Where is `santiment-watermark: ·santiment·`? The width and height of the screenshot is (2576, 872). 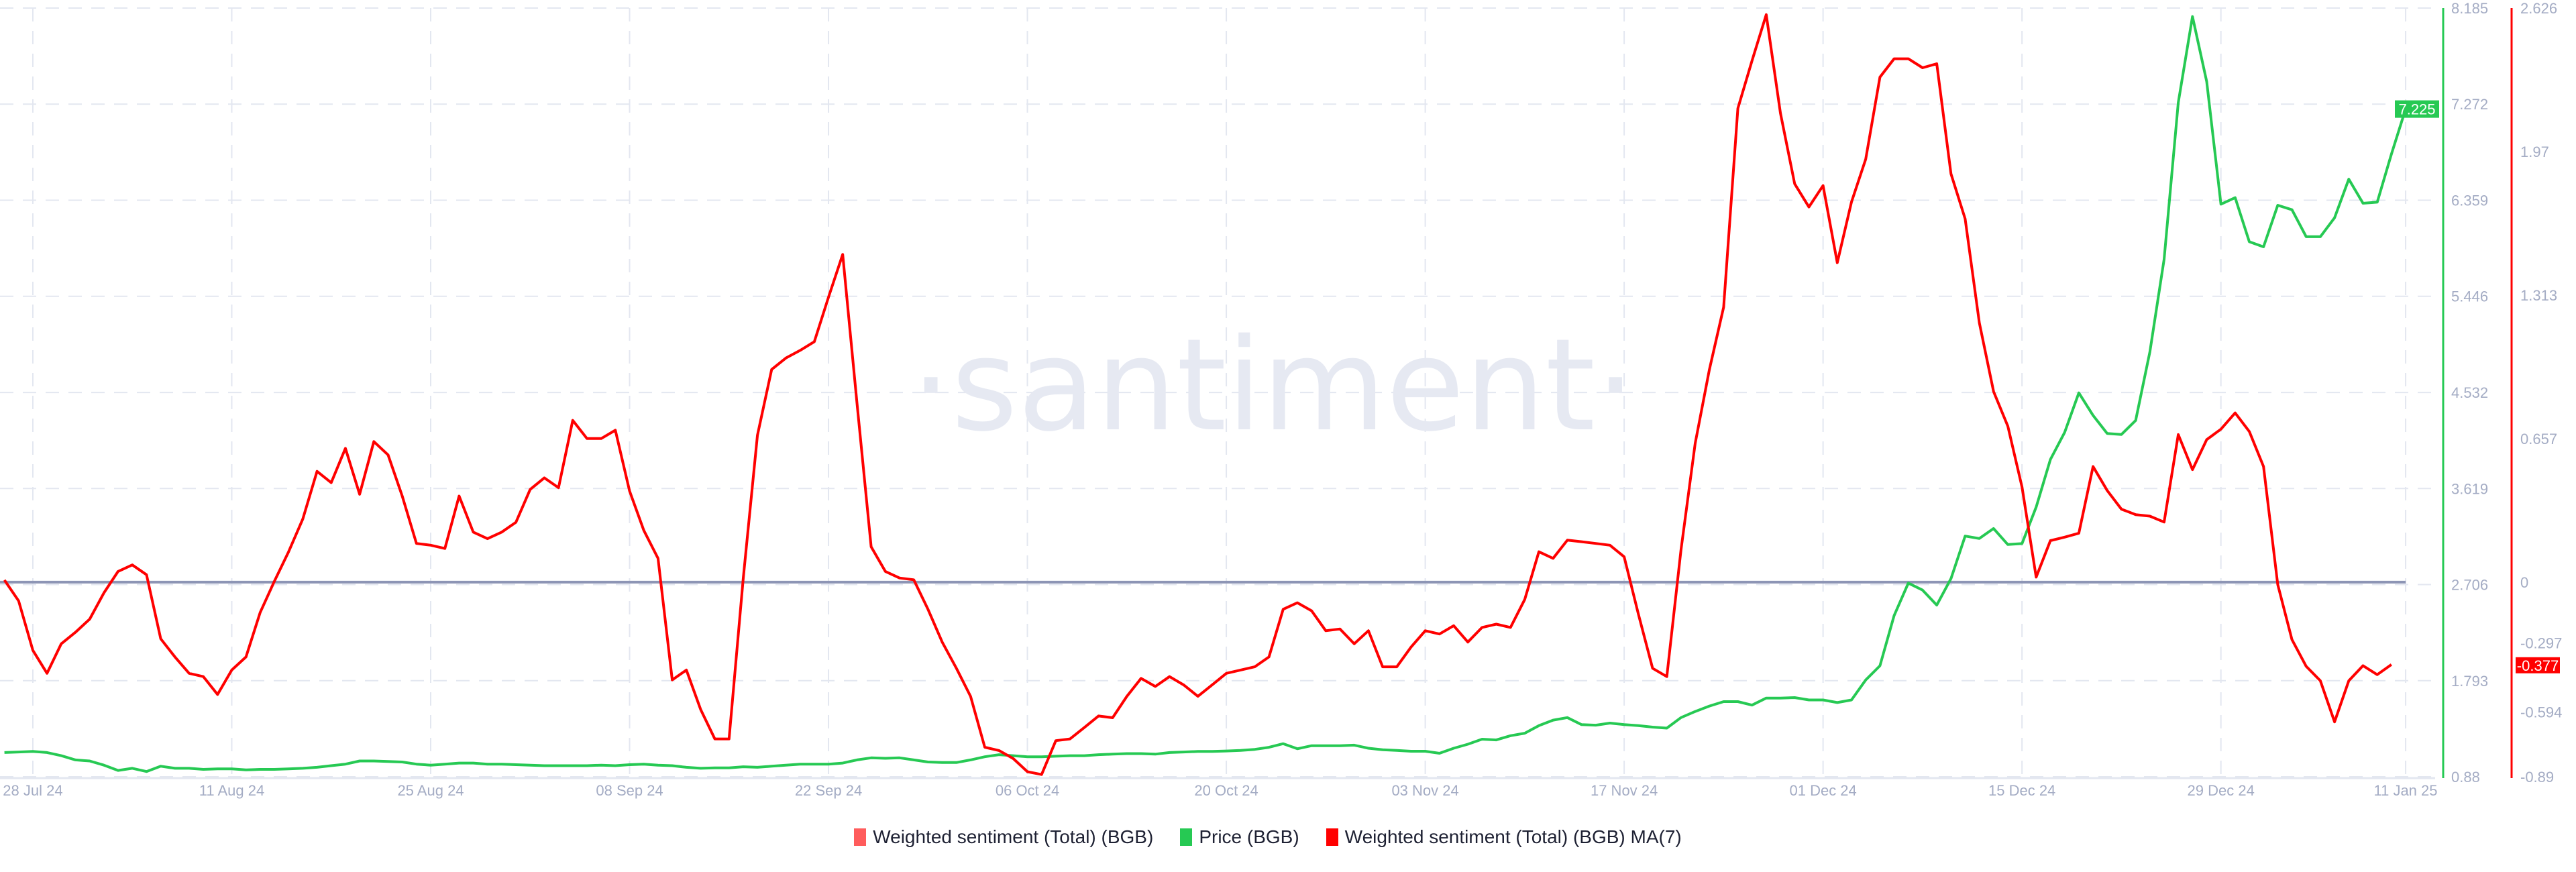
santiment-watermark: ·santiment· is located at coordinates (1273, 385).